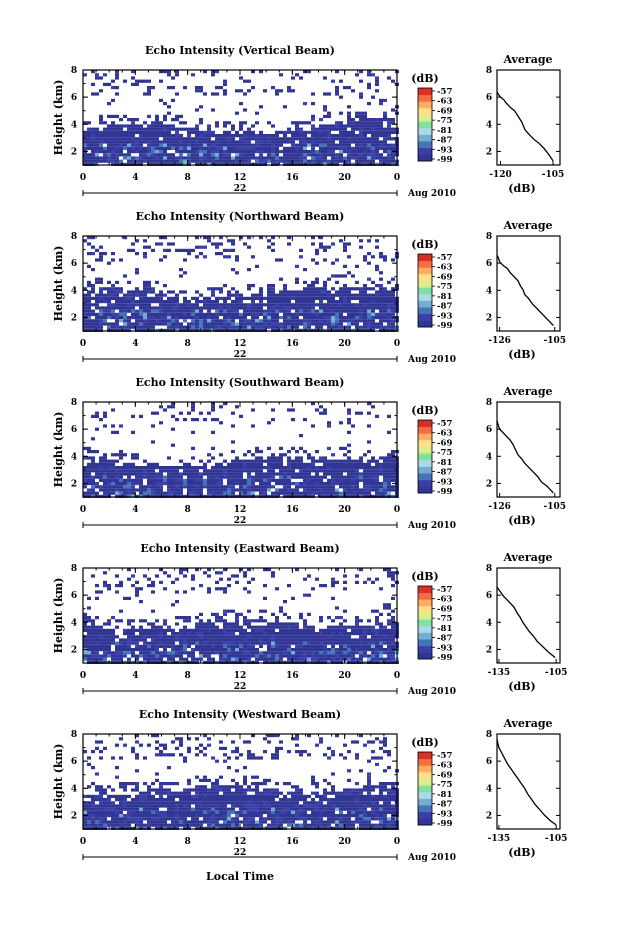 This screenshot has width=618, height=933. What do you see at coordinates (425, 436) in the screenshot?
I see `colorbar-swatch` at bounding box center [425, 436].